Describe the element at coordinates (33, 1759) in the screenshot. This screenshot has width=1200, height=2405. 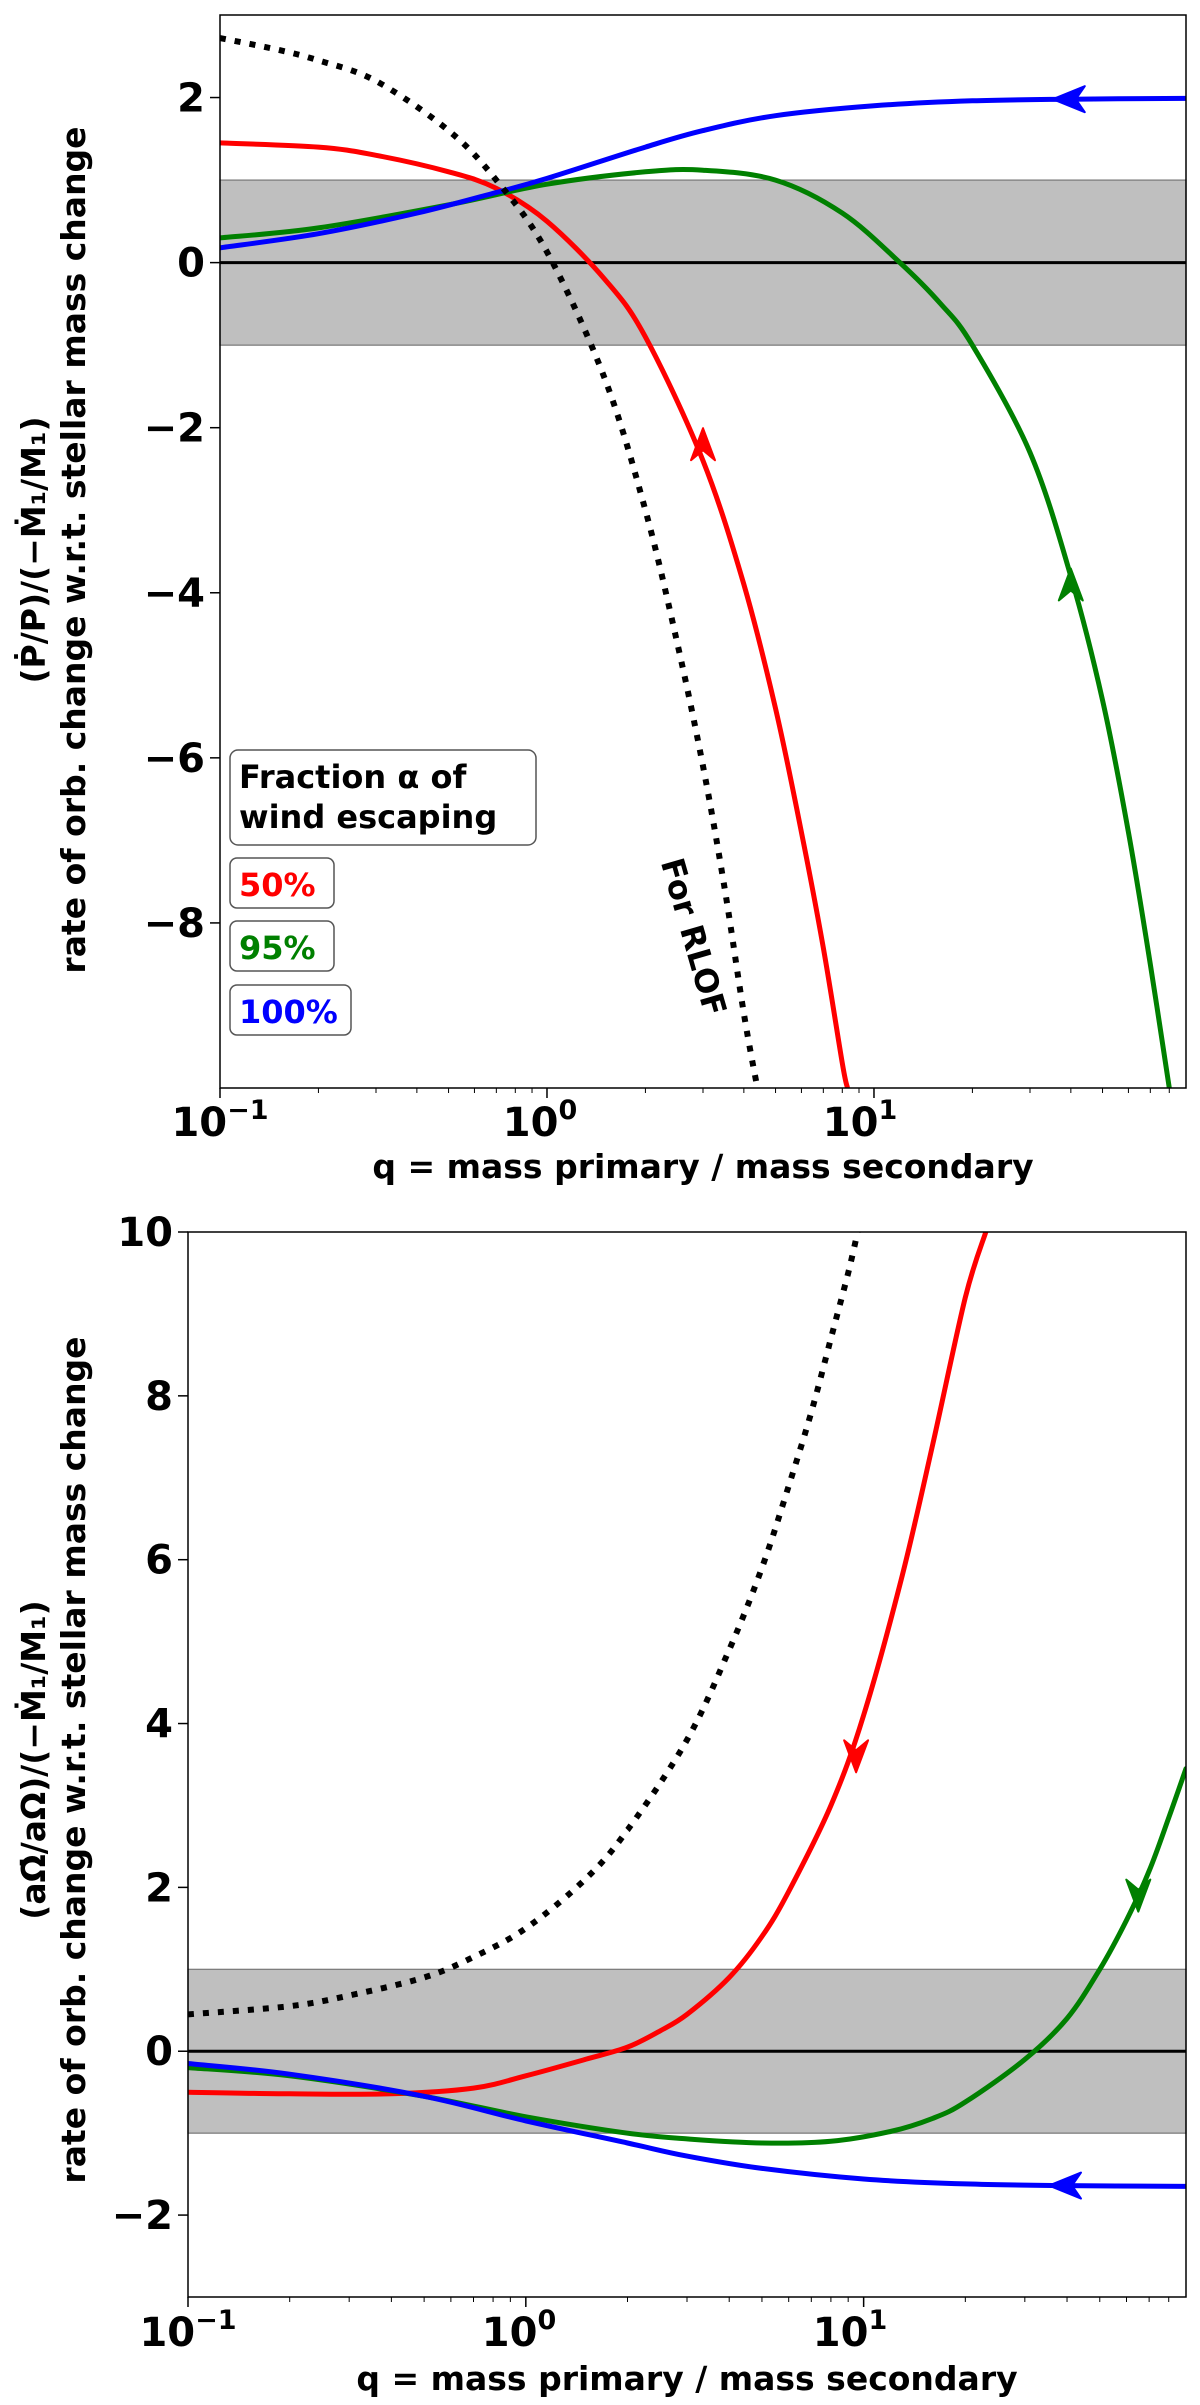
I see `y-axis-label-symbolic: (aΩ̇/aΩ)/(−Ṁ₁/M₁)` at that location.